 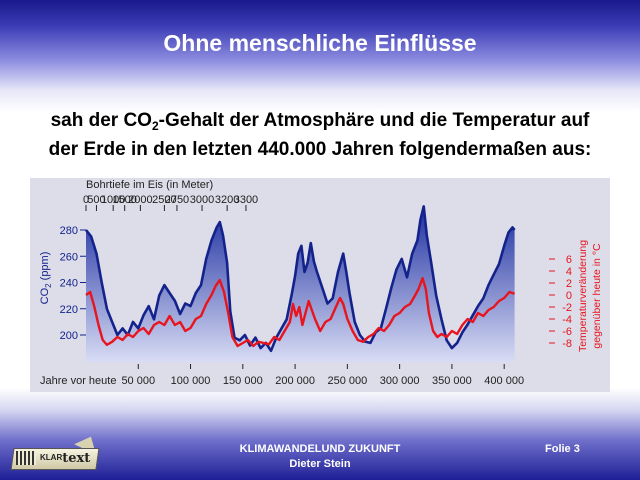 I want to click on top-axis-title: Bohrtiefe im Eis (in Meter), so click(x=149, y=185).